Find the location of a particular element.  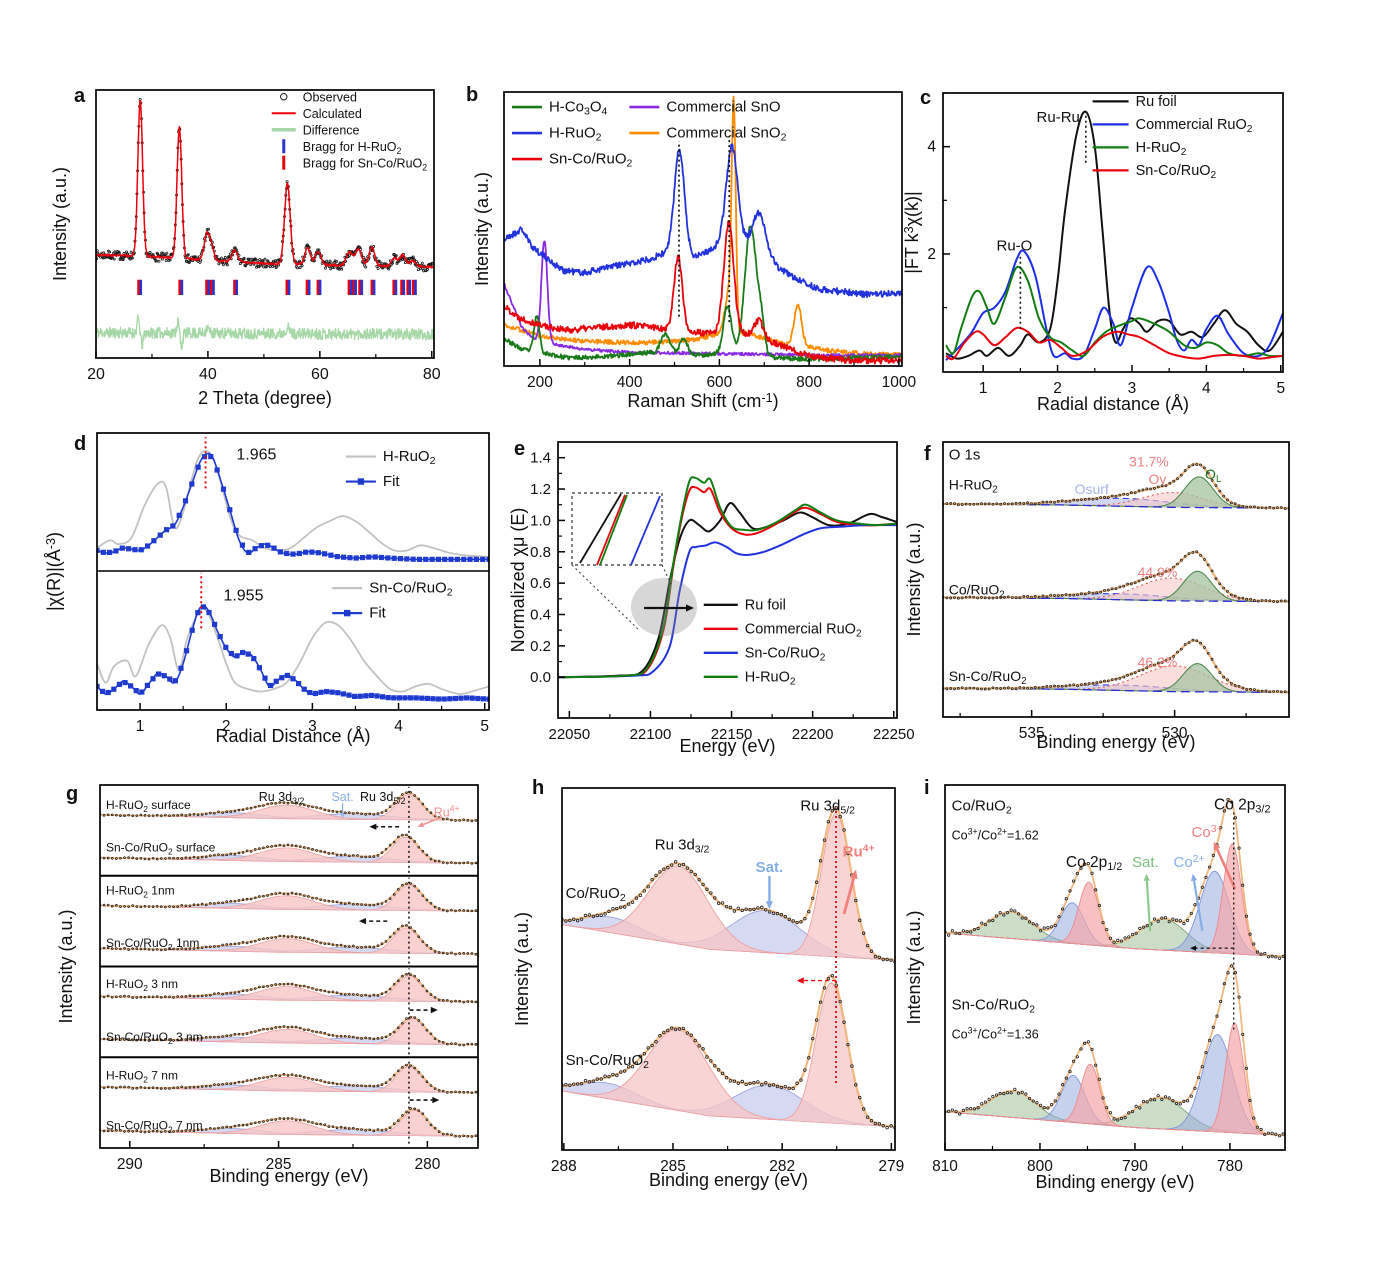

component-outline-sn-co-ruo2 is located at coordinates (1115, 1079).